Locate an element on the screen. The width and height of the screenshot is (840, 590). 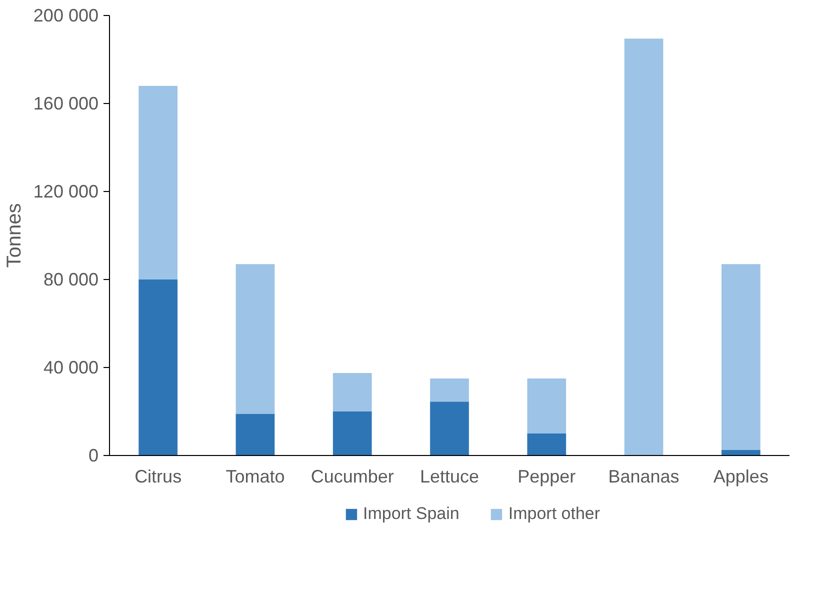
legend-label: Import Spain is located at coordinates (411, 514).